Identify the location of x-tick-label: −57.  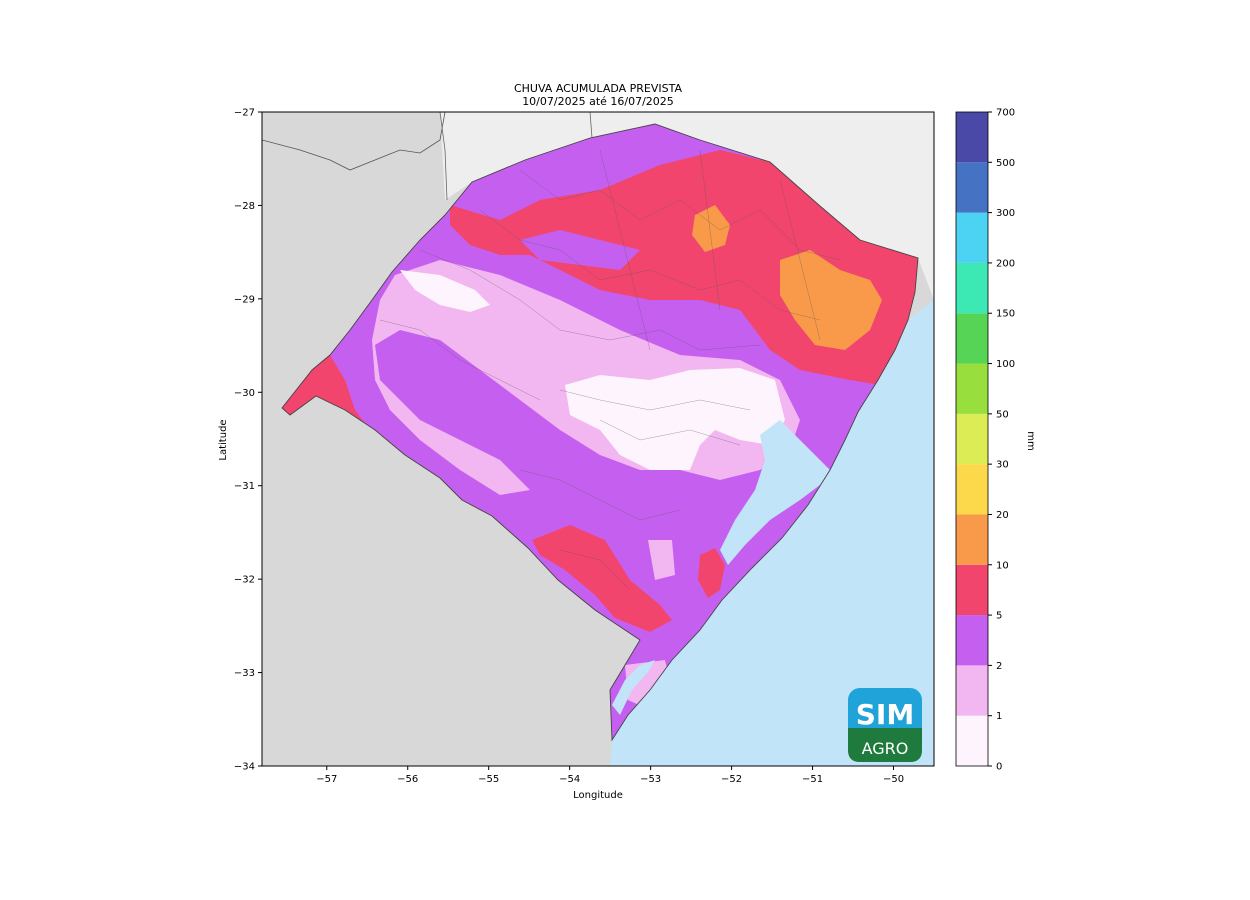
(326, 779).